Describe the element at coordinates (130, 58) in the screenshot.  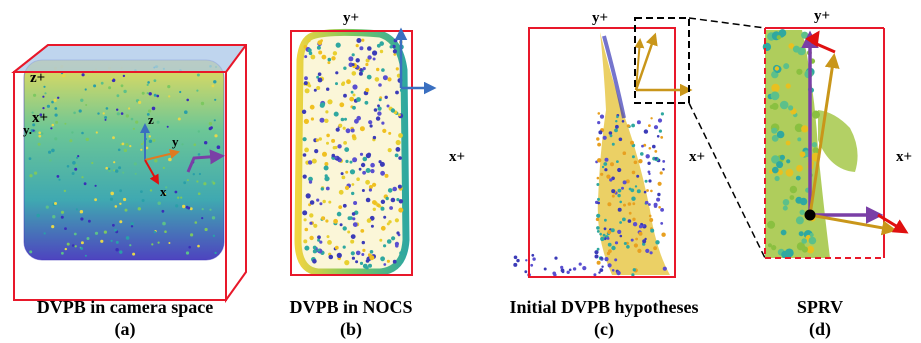
I see `box-top-face` at that location.